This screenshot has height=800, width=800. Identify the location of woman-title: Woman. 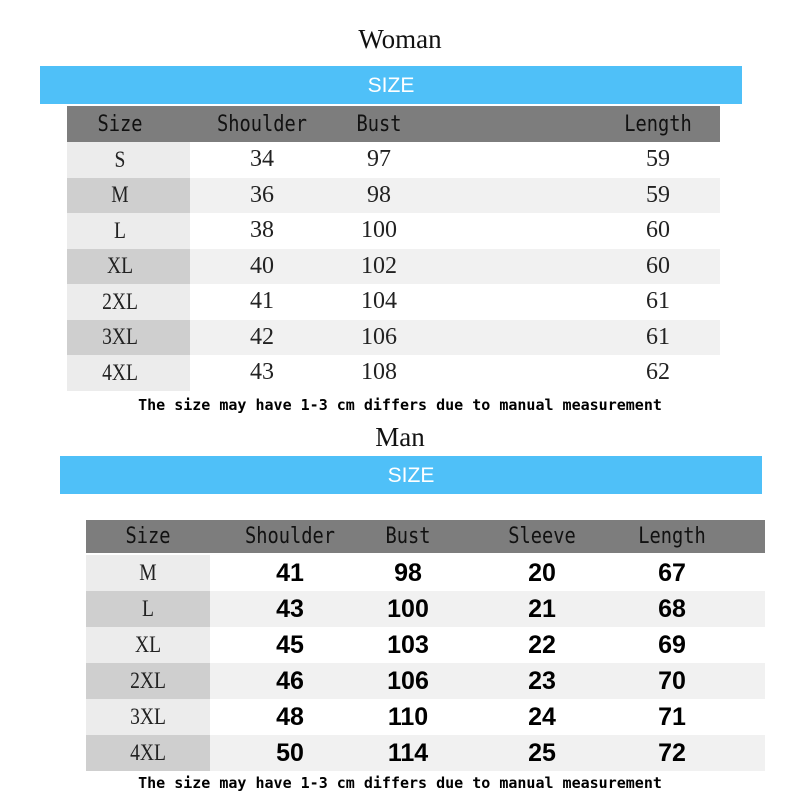
(400, 39).